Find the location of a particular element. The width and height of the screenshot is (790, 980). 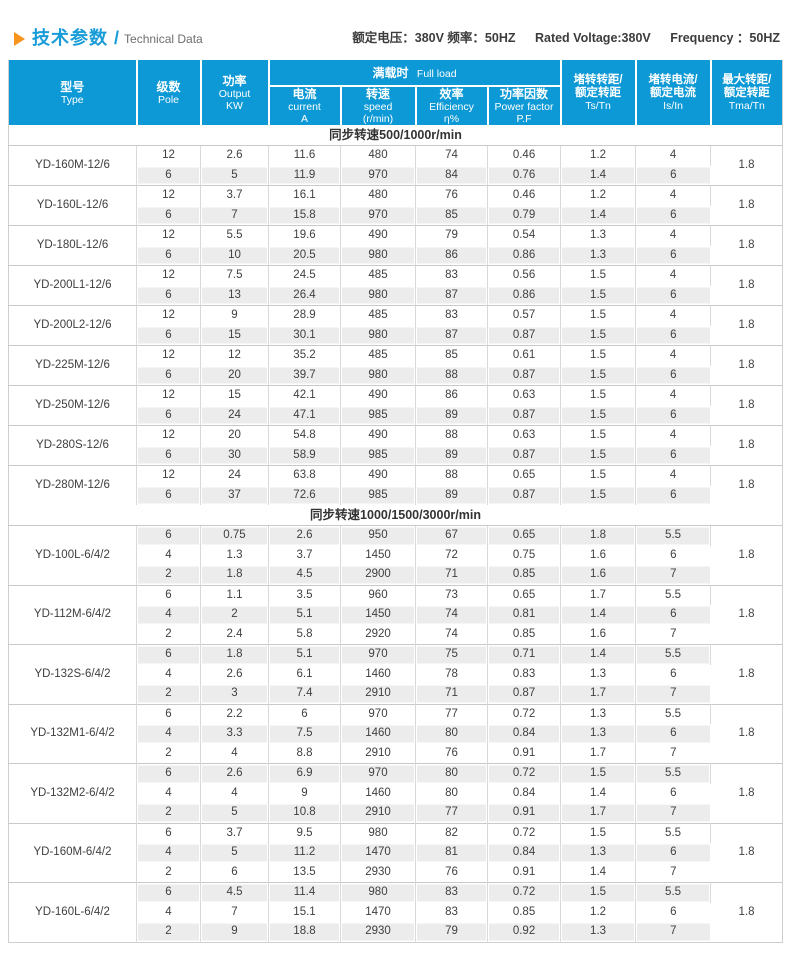

data-cell: 83 is located at coordinates (451, 315).